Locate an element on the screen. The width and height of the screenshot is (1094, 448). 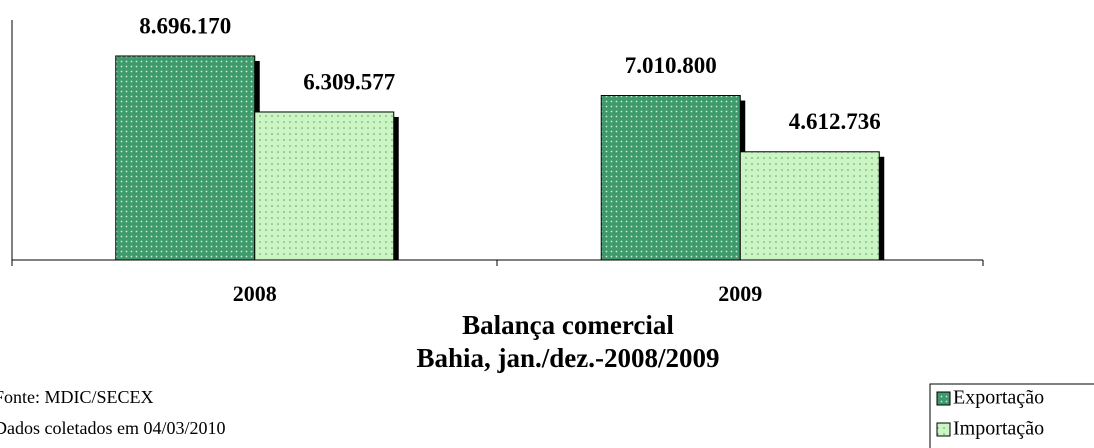
legend-label: Exportação is located at coordinates (998, 398).